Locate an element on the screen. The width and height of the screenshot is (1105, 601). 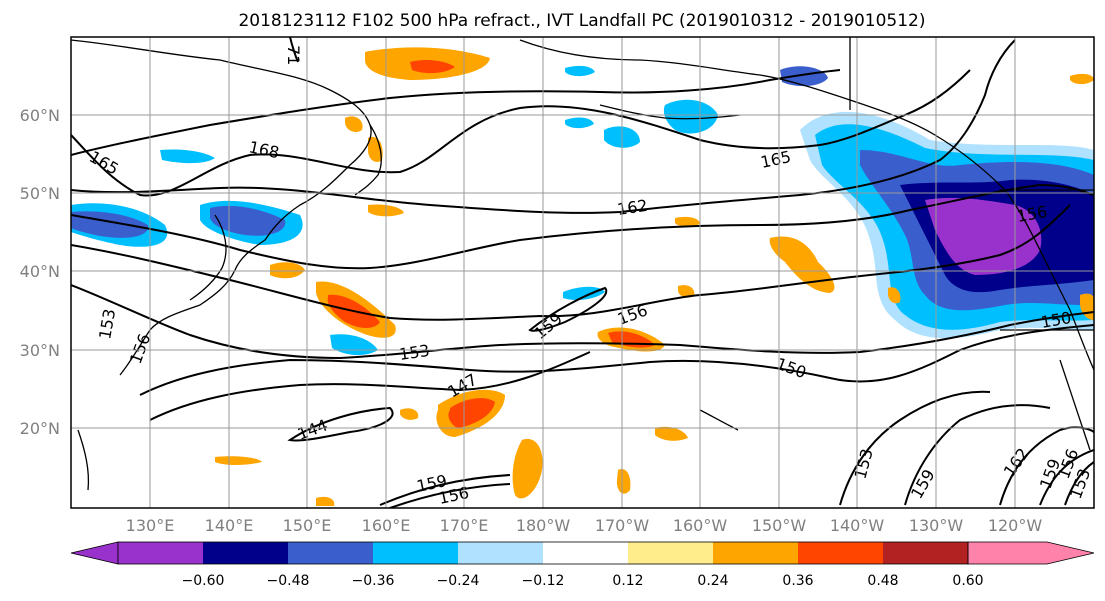
lon-label: 150°W is located at coordinates (779, 525).